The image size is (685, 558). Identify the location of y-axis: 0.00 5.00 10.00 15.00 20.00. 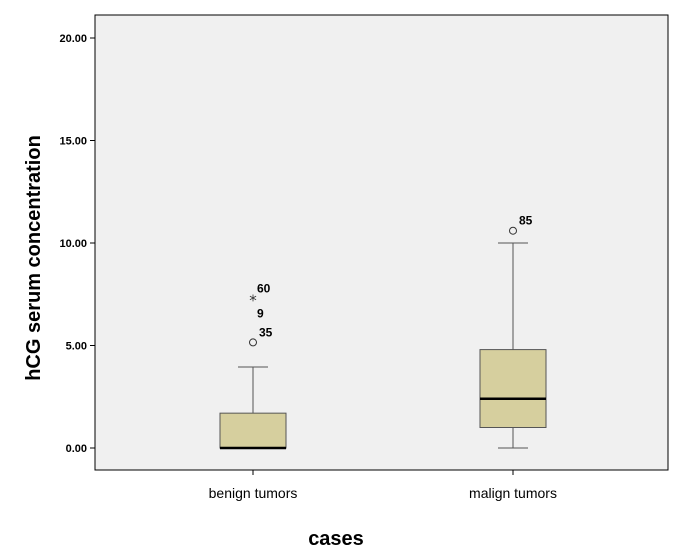
(77, 244).